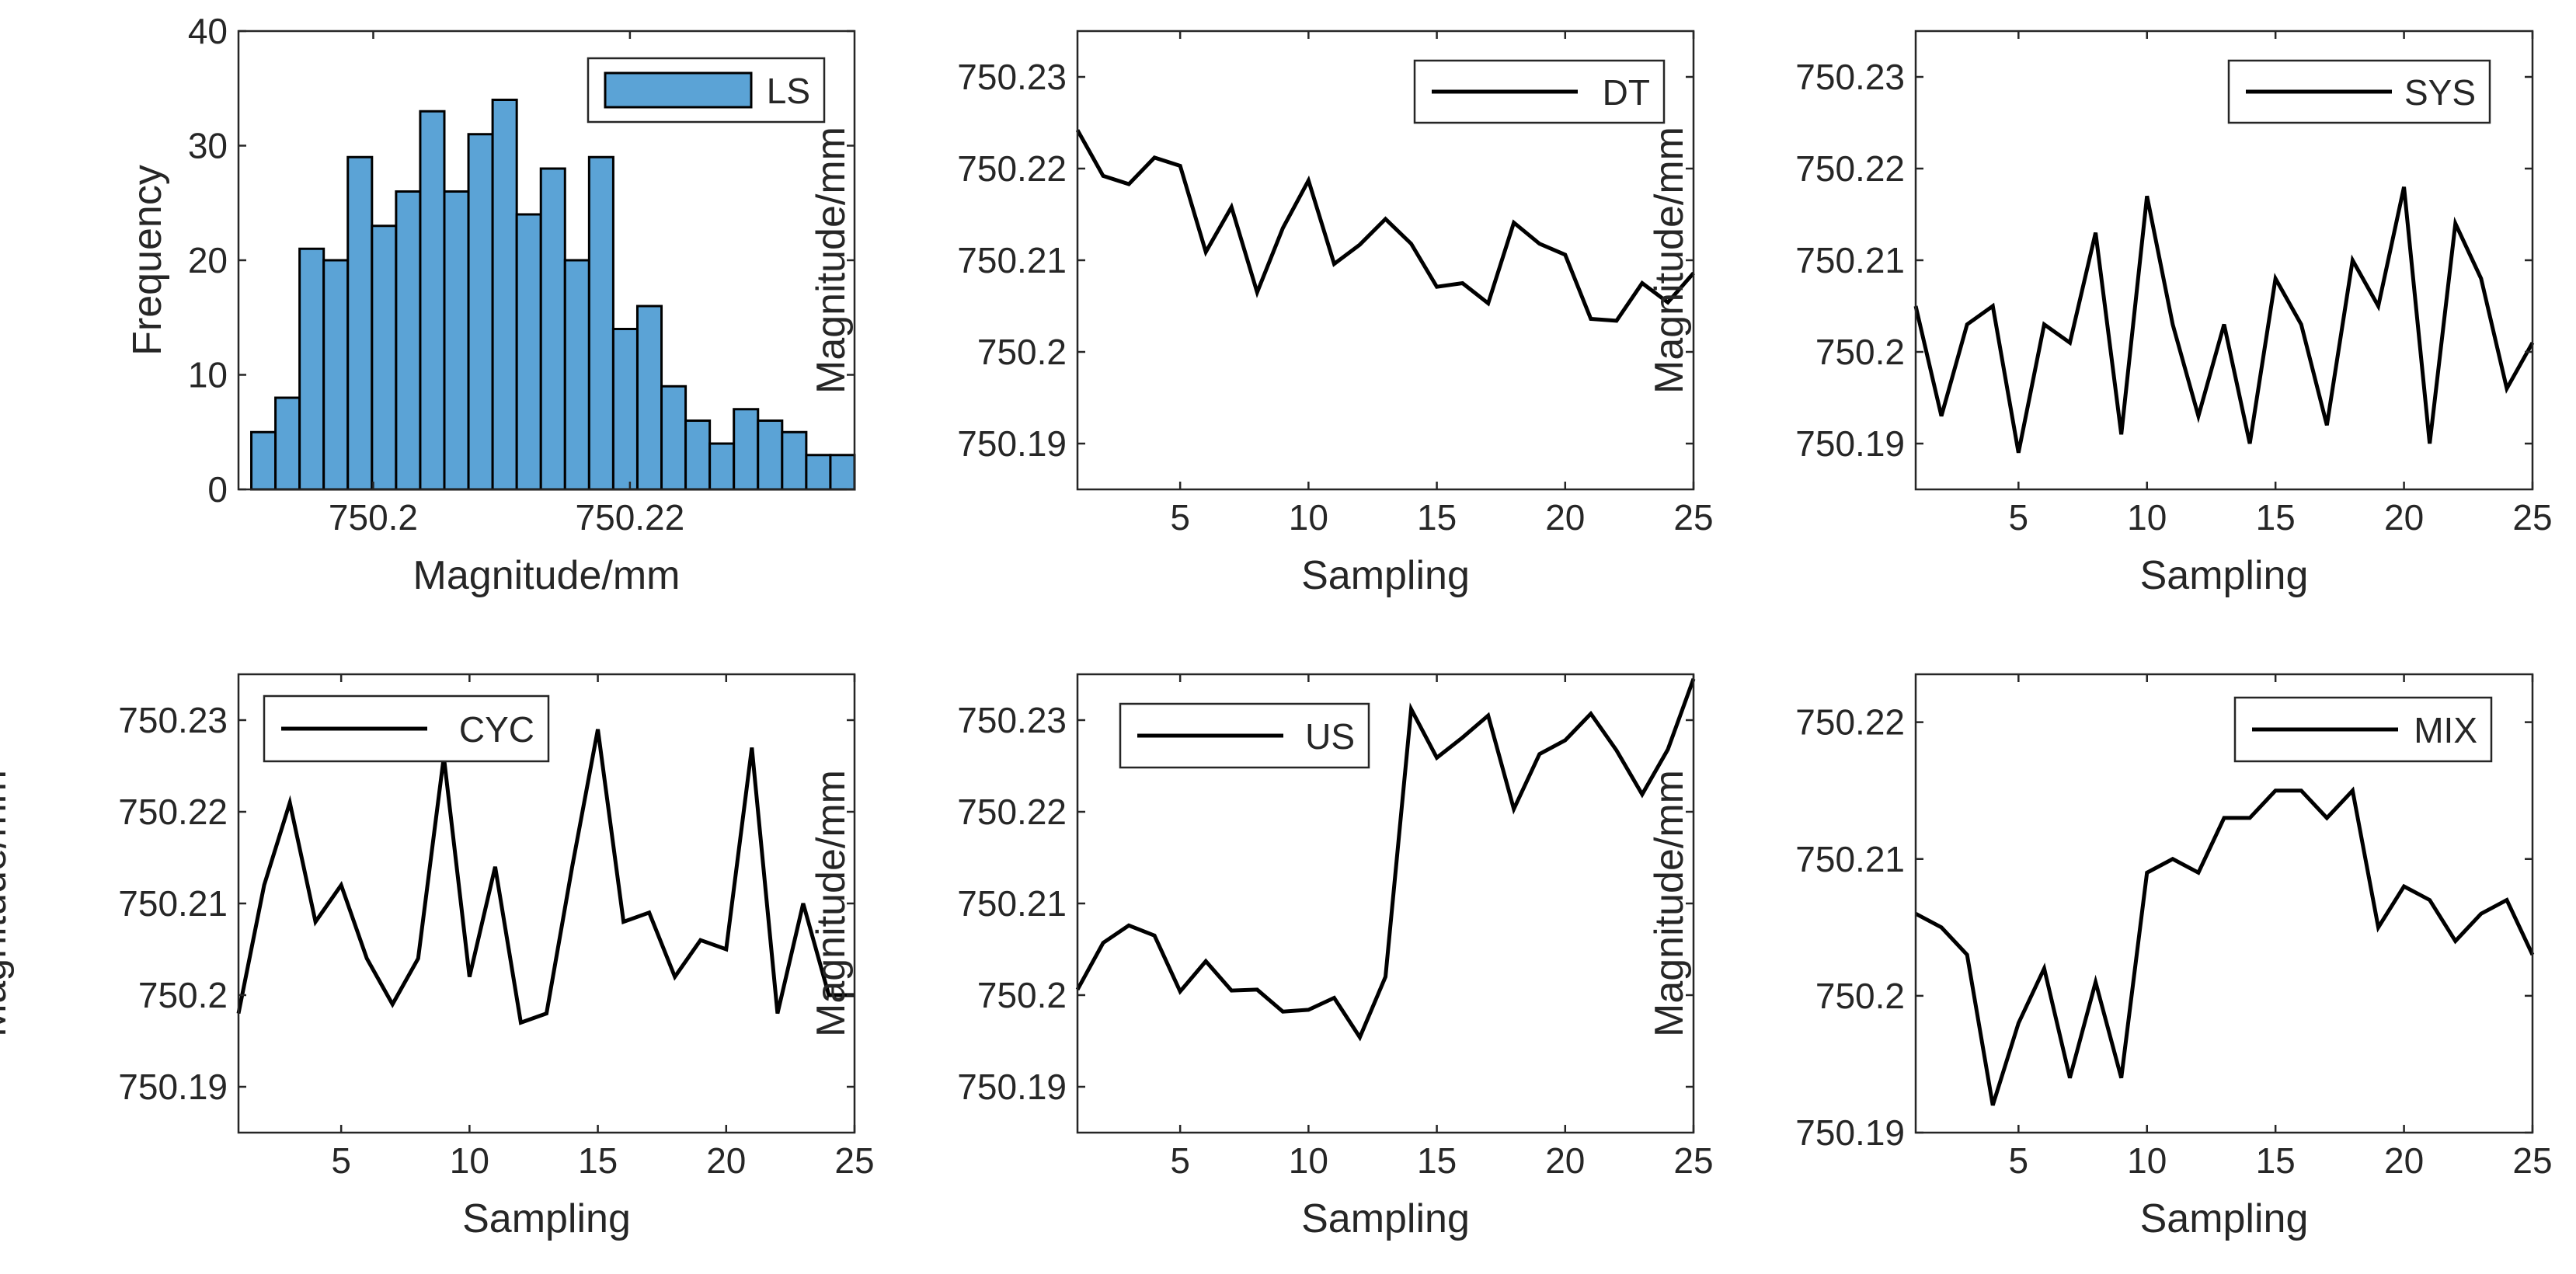  I want to click on sys-x-tick-label: 10, so click(2147, 517).